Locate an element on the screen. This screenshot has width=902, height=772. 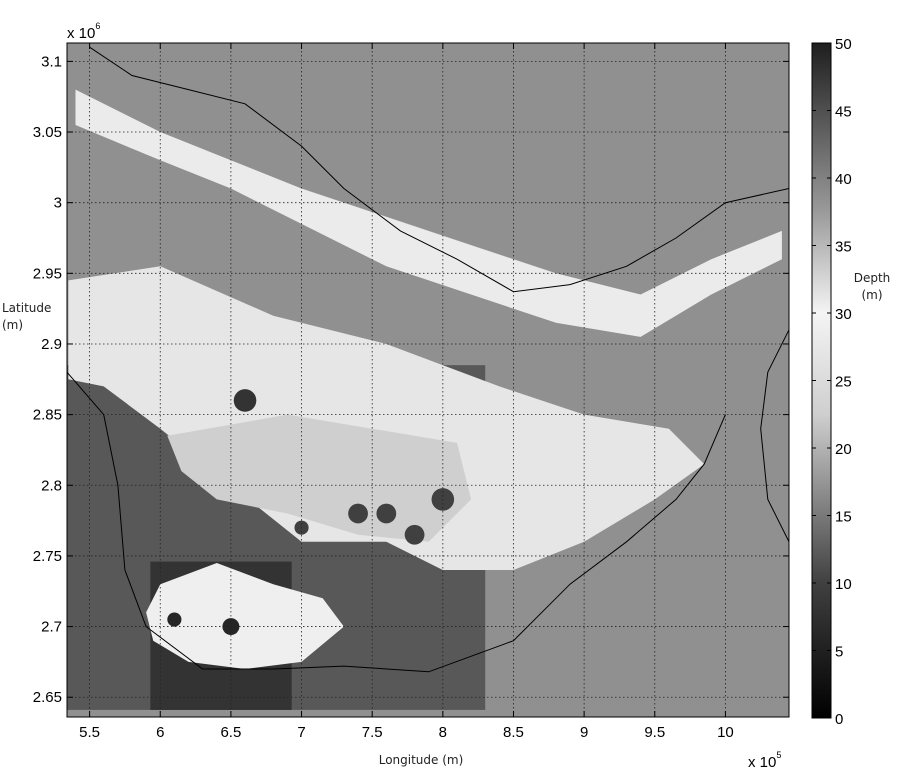
y-tick-label: 3.05 is located at coordinates (47, 132).